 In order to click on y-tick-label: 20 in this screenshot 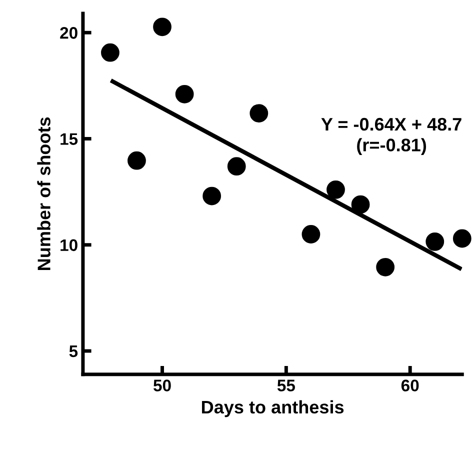, I will do `click(69, 33)`.